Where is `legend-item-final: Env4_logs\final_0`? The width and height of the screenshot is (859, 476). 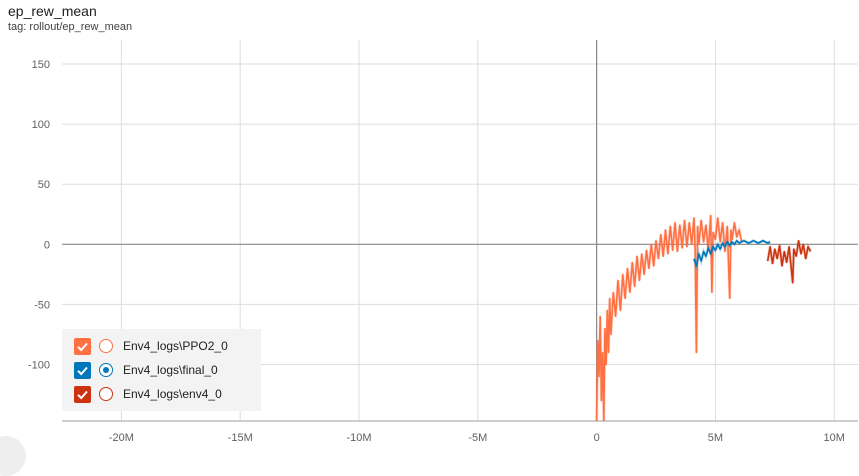 legend-item-final: Env4_logs\final_0 is located at coordinates (161, 370).